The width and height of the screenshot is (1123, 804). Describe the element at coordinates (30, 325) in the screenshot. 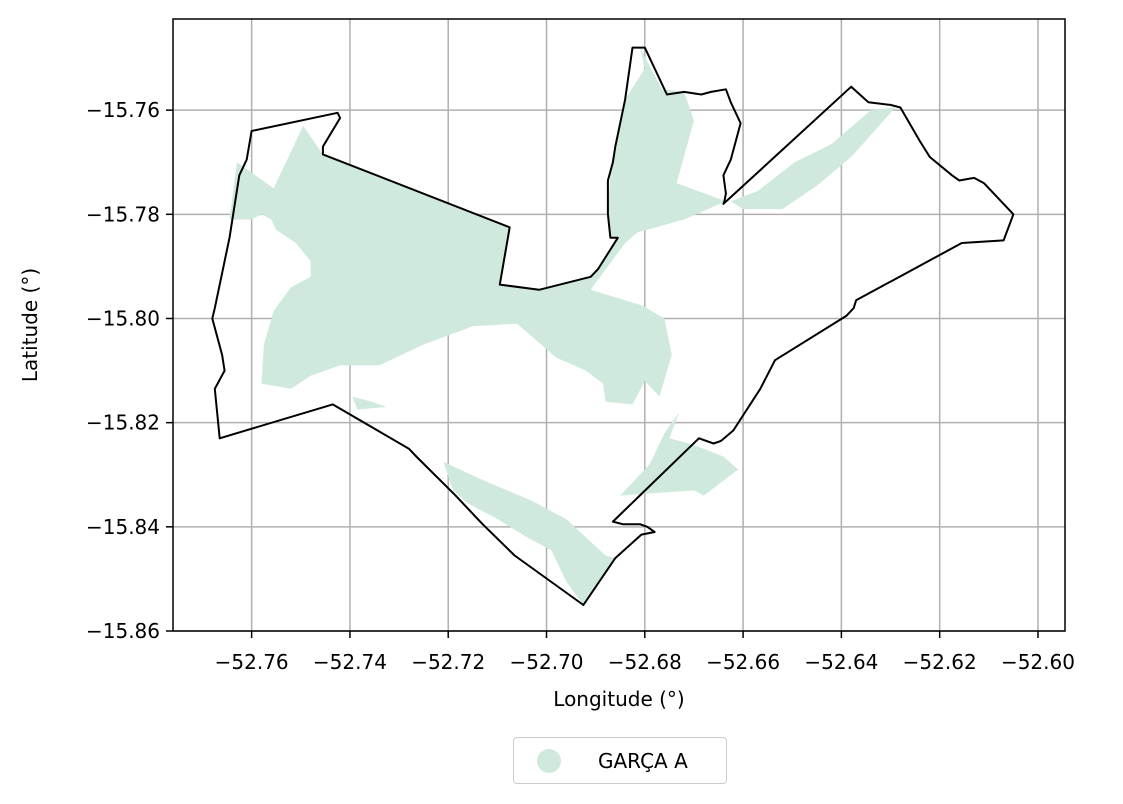

I see `y-axis-title: Latitude (°)` at that location.